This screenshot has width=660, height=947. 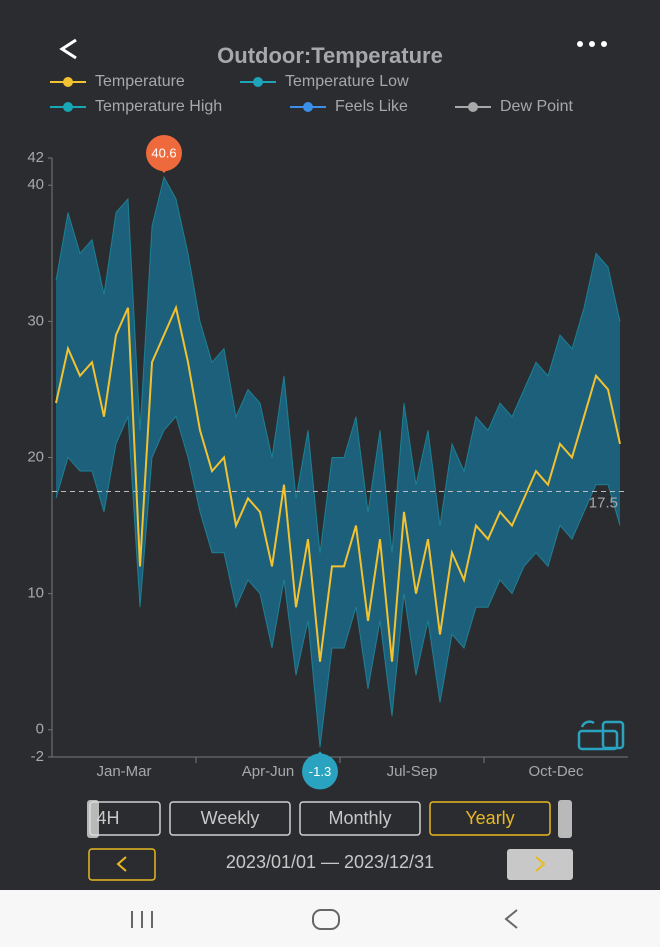 What do you see at coordinates (158, 106) in the screenshot?
I see `legend-label: Temperature High` at bounding box center [158, 106].